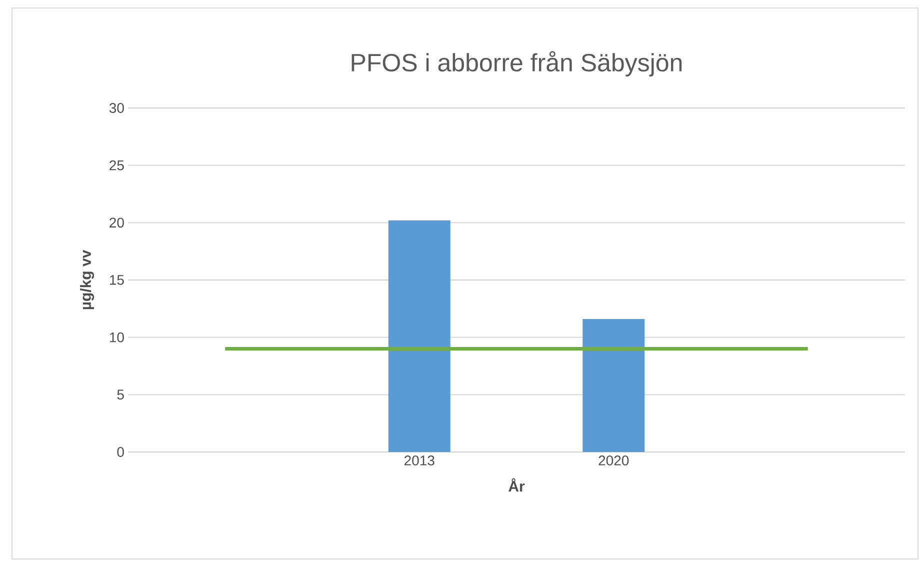 The image size is (924, 561). Describe the element at coordinates (87, 280) in the screenshot. I see `y-axis-title: µg/kg vv` at that location.